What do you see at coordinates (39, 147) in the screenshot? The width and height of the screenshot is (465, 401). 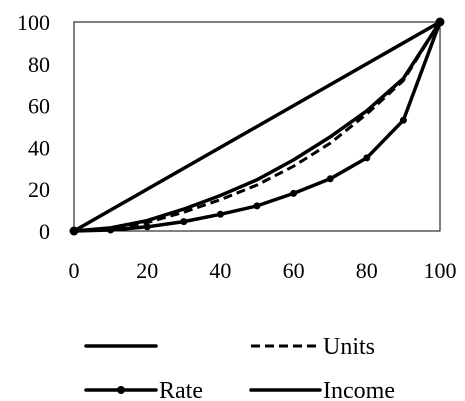 I see `y-tick-label: 40` at bounding box center [39, 147].